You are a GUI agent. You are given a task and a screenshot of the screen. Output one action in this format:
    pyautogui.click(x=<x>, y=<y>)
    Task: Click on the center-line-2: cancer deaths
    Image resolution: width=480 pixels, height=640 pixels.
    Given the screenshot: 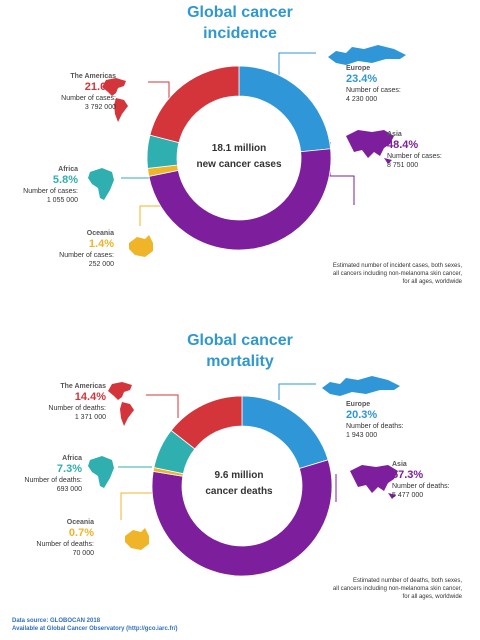 What is the action you would take?
    pyautogui.click(x=239, y=491)
    